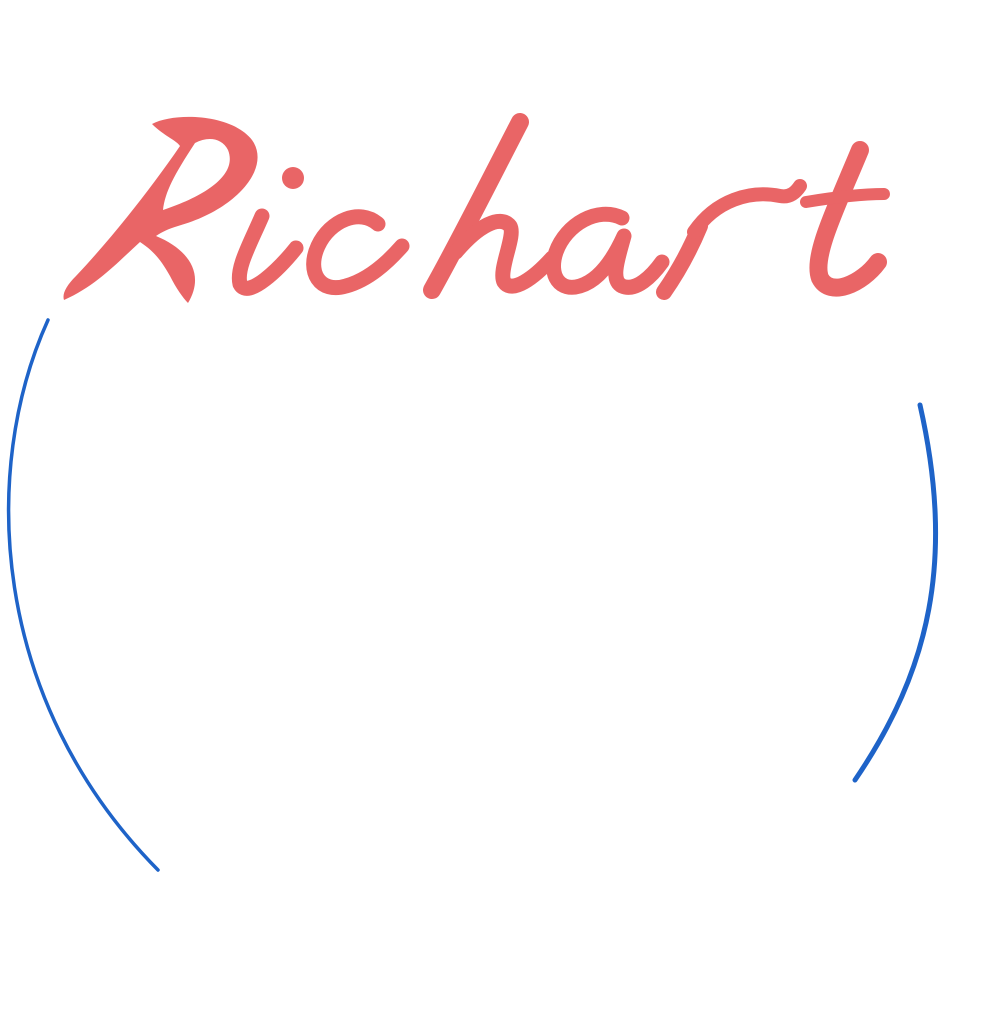 This screenshot has height=1023, width=1006. What do you see at coordinates (83, 595) in the screenshot?
I see `ring-arc-left` at bounding box center [83, 595].